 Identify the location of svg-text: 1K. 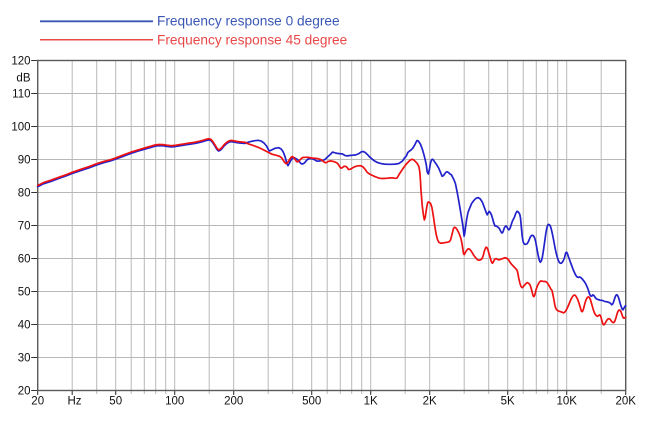
(371, 402).